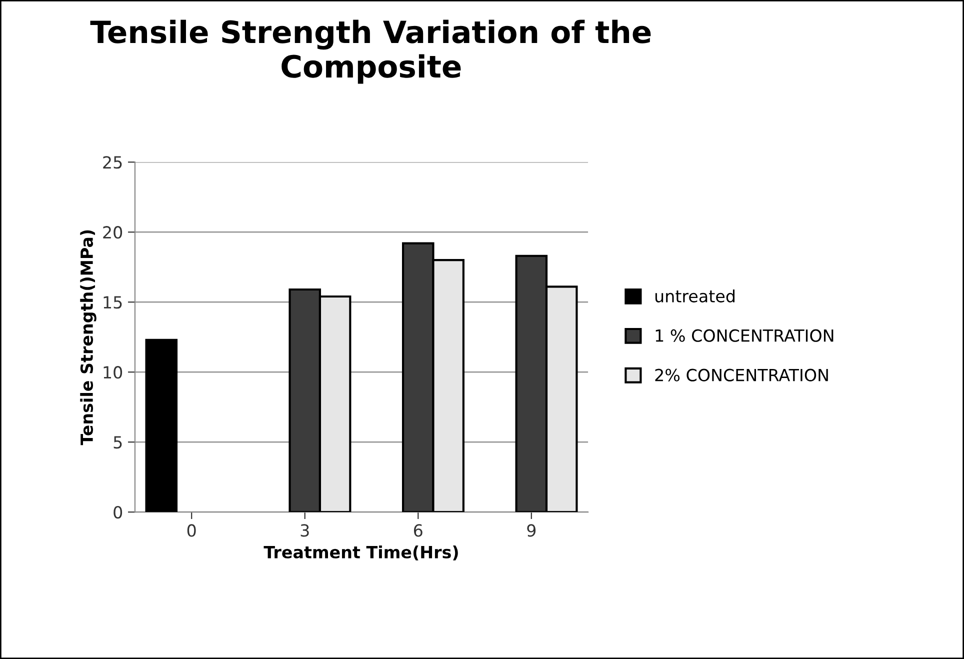  I want to click on legend-label: 2% CONCENTRATION, so click(741, 375).